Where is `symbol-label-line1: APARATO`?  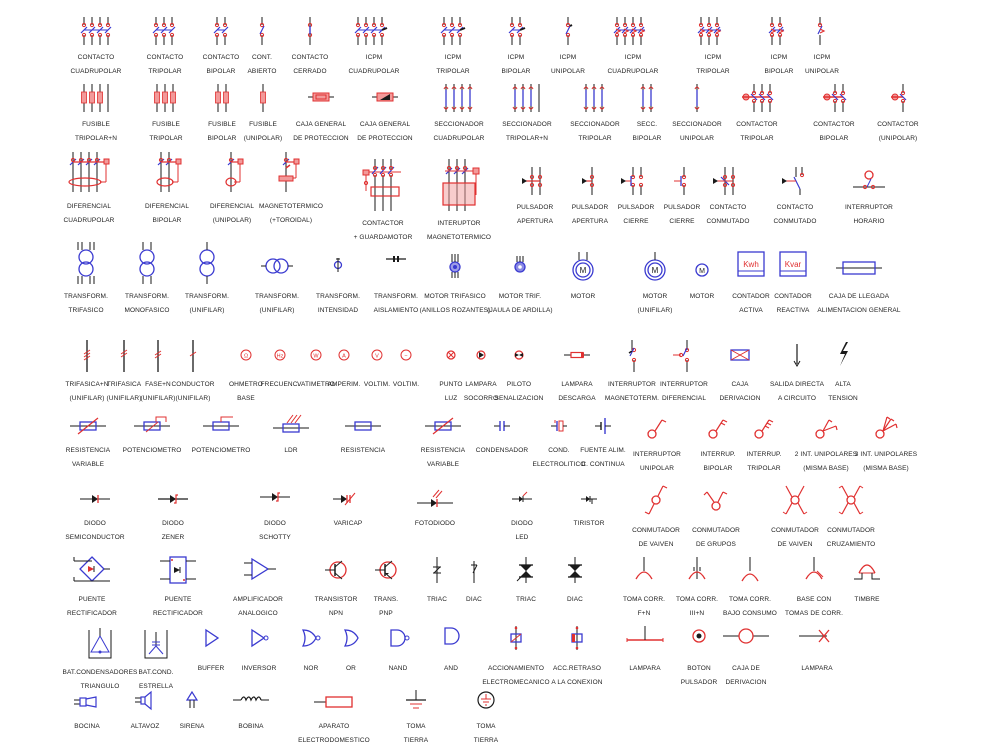
symbol-label-line1: APARATO is located at coordinates (334, 726).